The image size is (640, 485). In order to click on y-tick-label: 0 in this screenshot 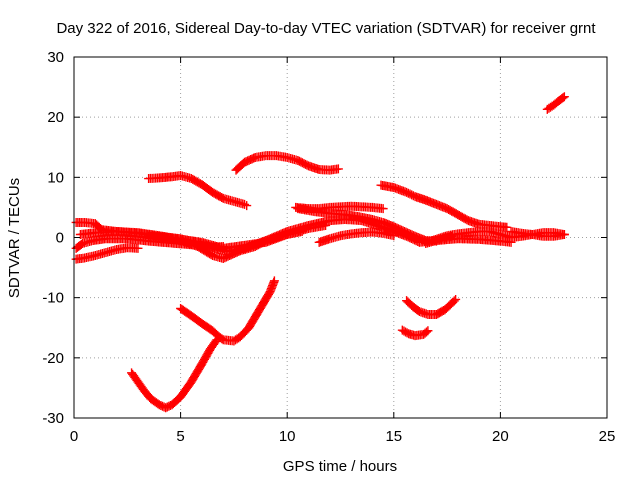, I will do `click(60, 238)`.